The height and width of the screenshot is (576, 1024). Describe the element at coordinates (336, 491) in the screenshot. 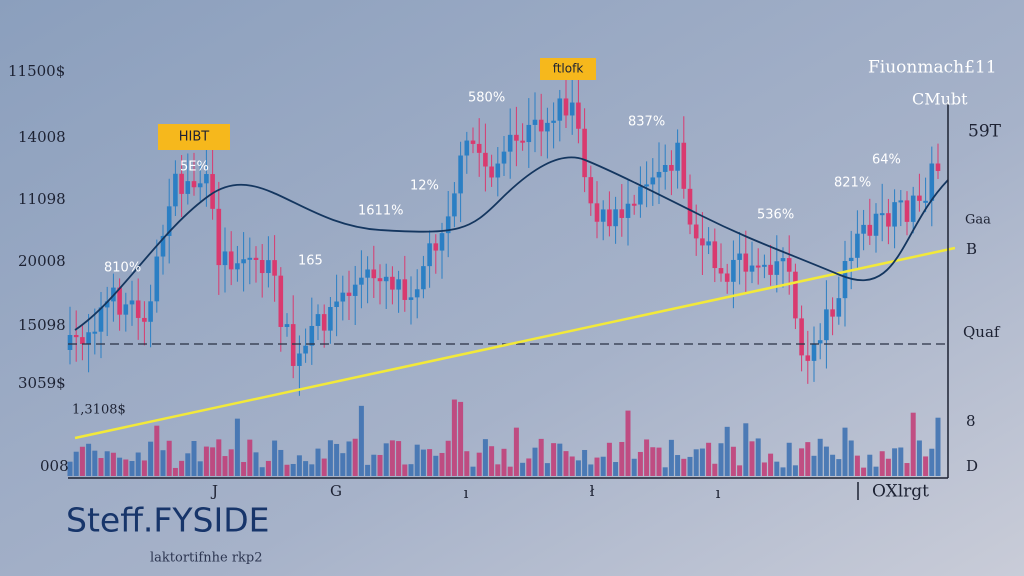

I see `bottom-label: G` at that location.